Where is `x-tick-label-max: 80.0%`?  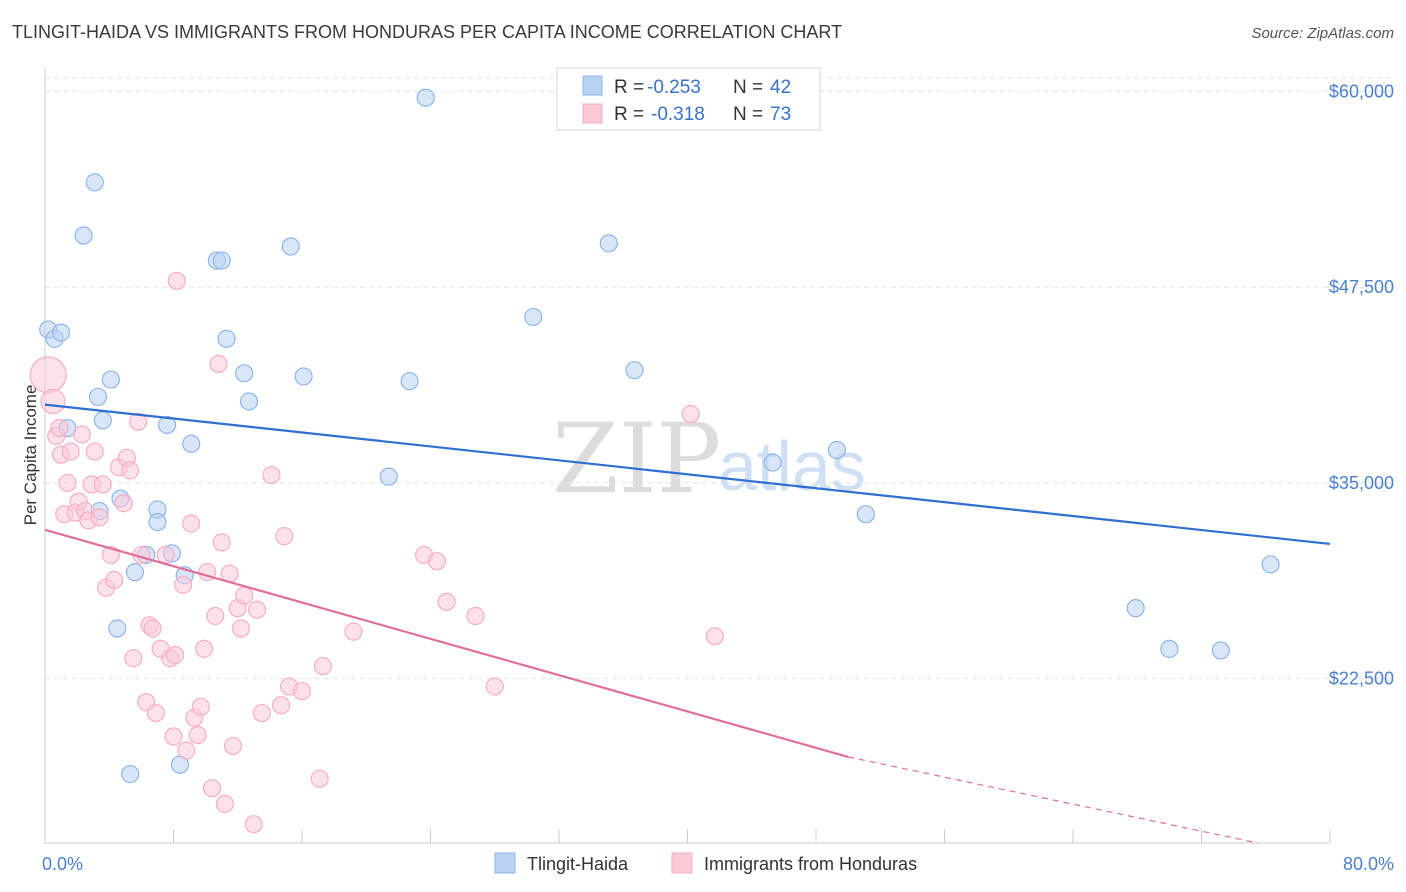 x-tick-label-max: 80.0% is located at coordinates (1368, 864).